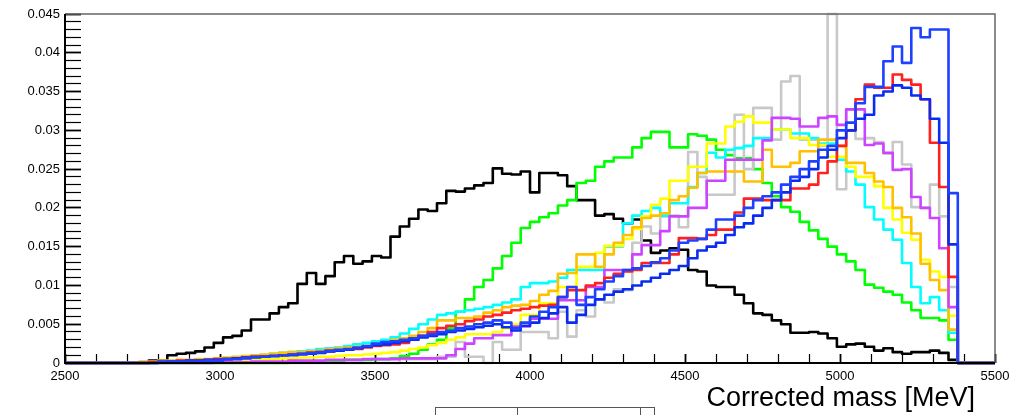 Image resolution: width=1013 pixels, height=415 pixels. Describe the element at coordinates (47, 52) in the screenshot. I see `y-tick-label: 0.04` at that location.